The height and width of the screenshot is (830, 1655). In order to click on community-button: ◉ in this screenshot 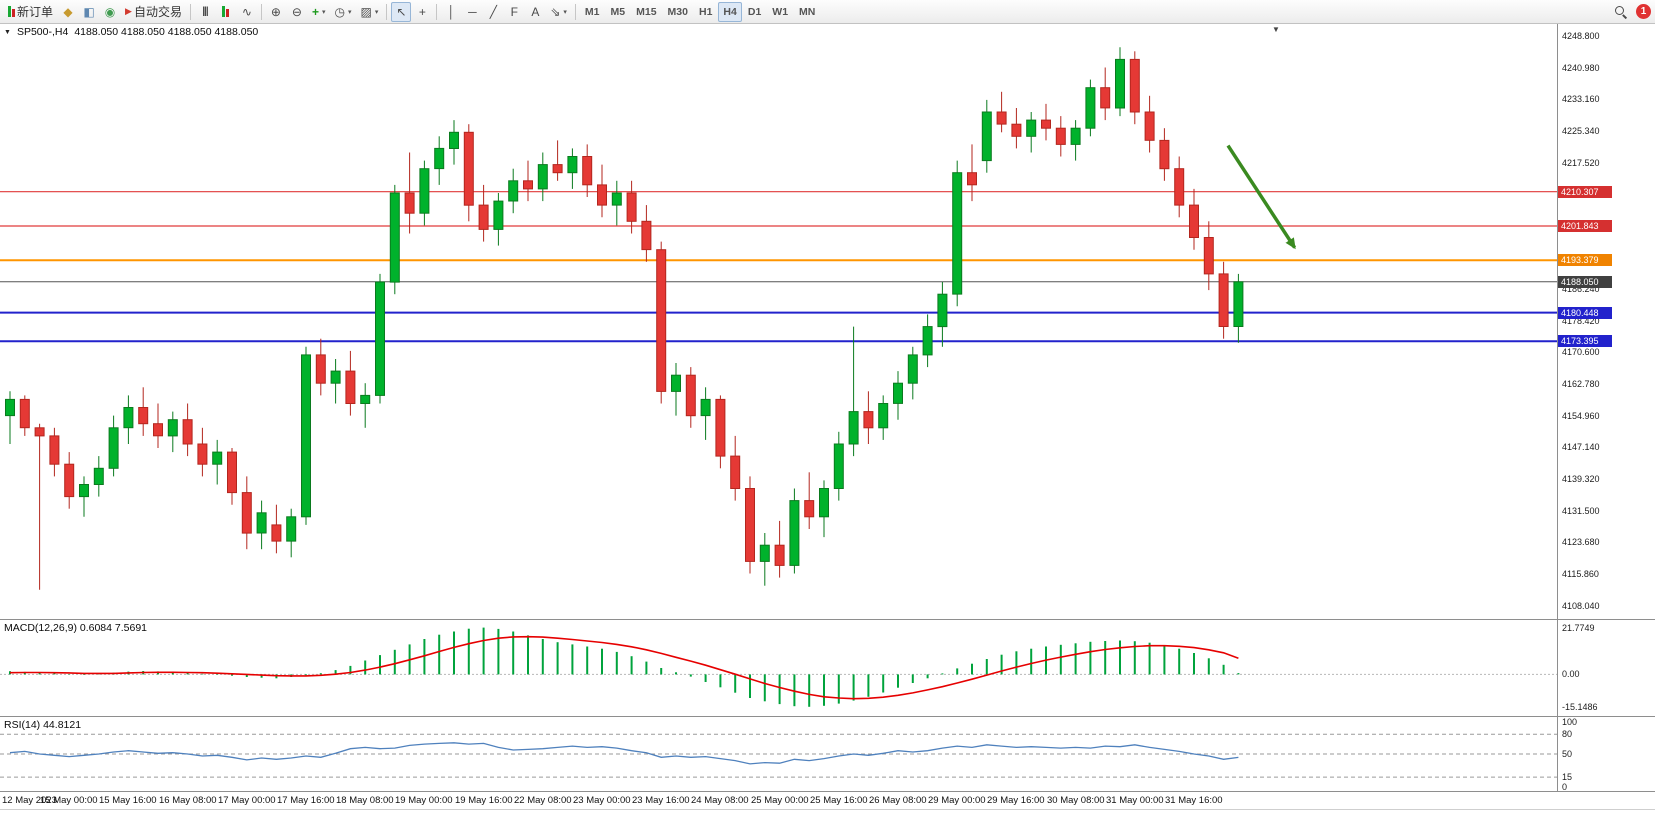, I will do `click(110, 12)`.